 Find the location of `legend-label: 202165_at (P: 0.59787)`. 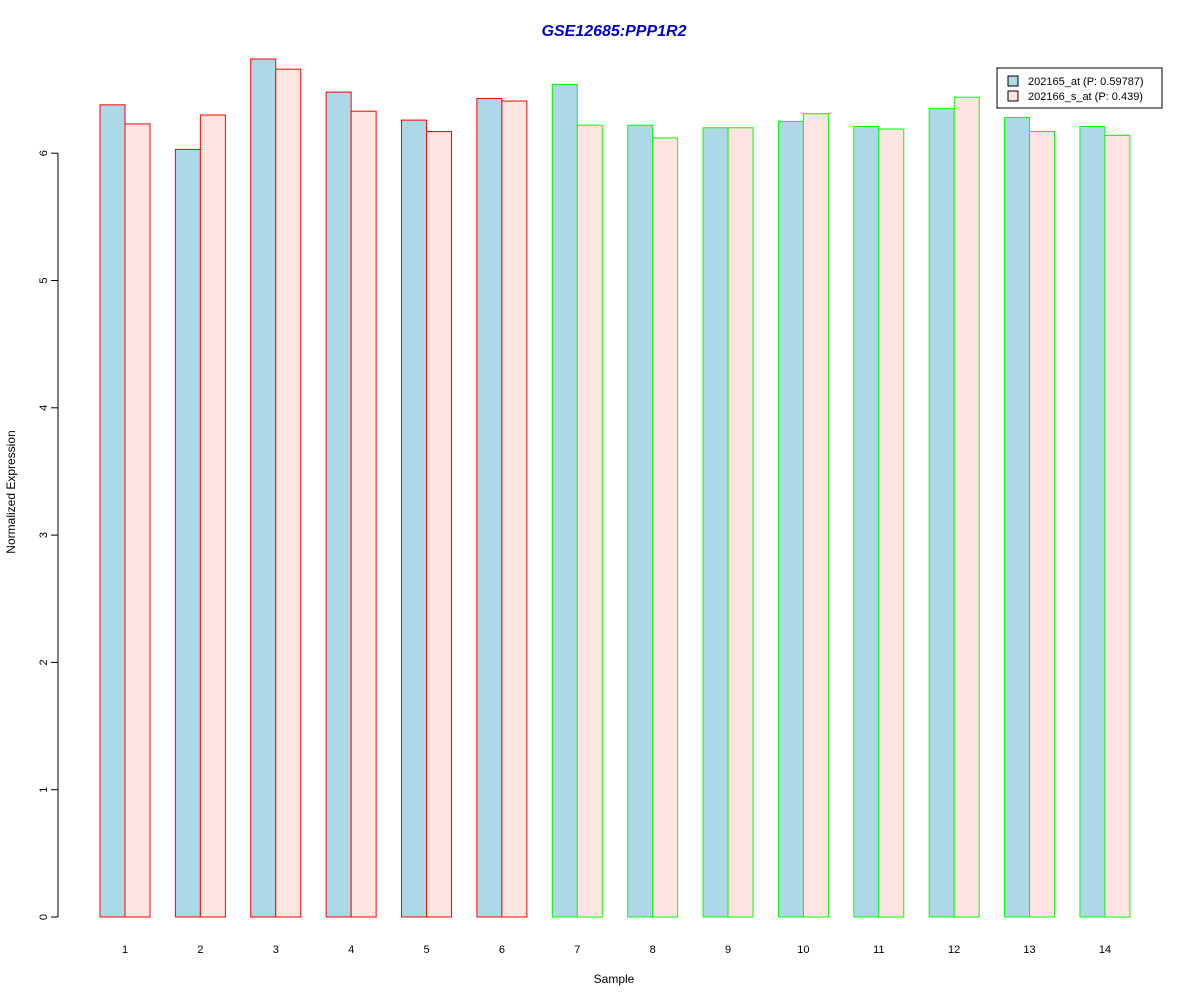

legend-label: 202165_at (P: 0.59787) is located at coordinates (1086, 82).